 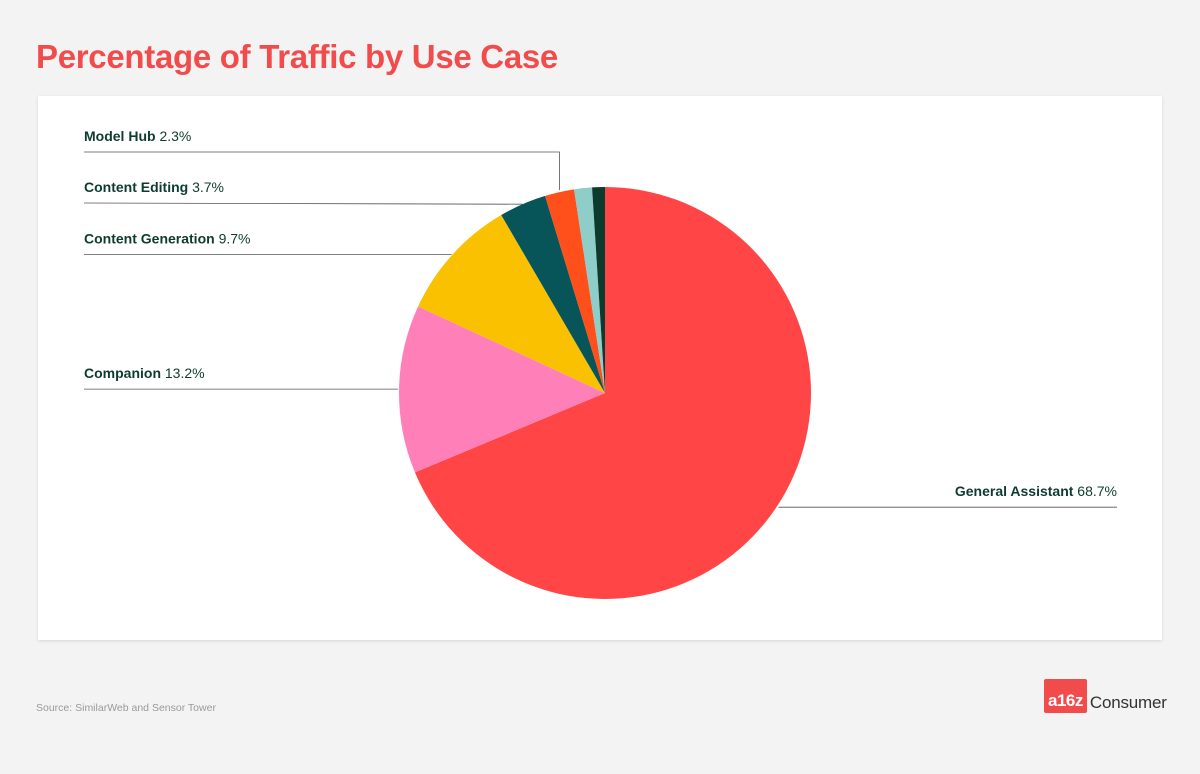 I want to click on slice-label-content-generation: Content Generation 9.7%, so click(x=167, y=238).